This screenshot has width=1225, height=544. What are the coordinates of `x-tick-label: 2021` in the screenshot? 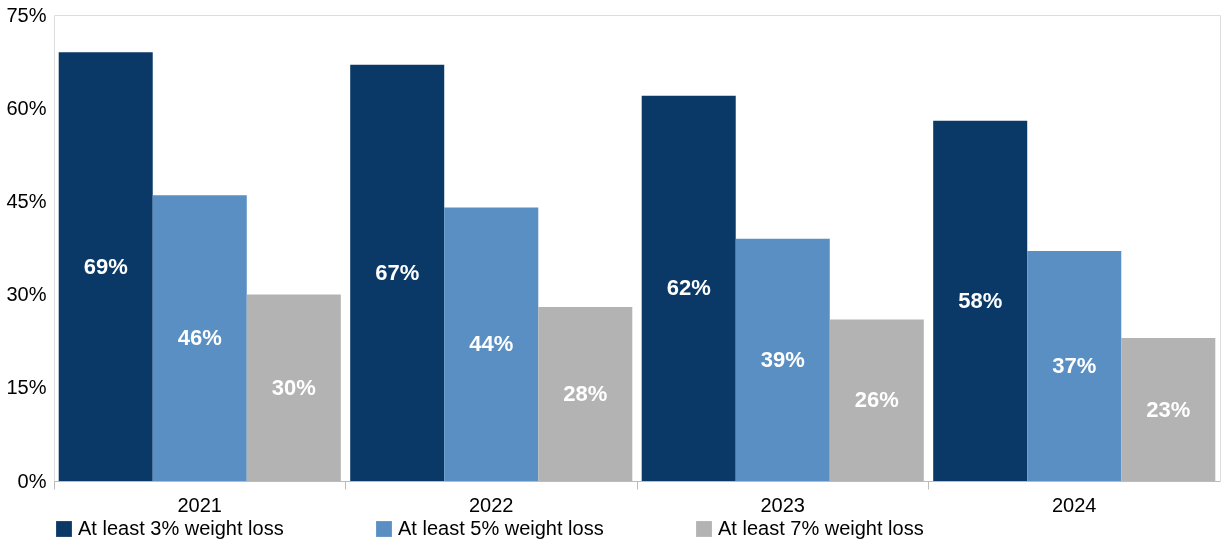 It's located at (199, 504).